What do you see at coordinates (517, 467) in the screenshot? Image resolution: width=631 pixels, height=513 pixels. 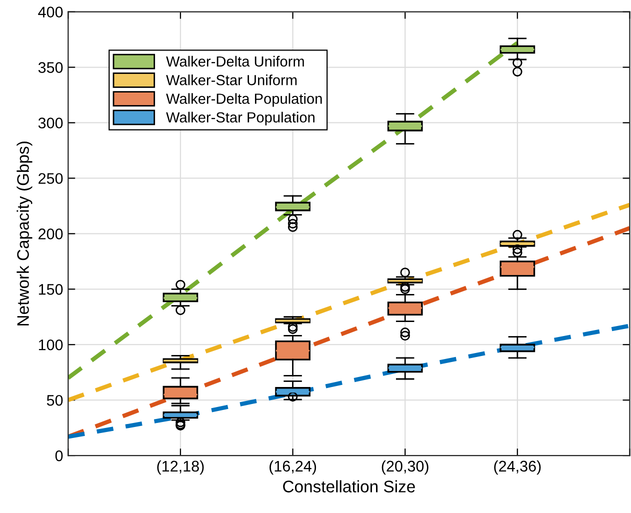 I see `x-tick-label: (24,36)` at bounding box center [517, 467].